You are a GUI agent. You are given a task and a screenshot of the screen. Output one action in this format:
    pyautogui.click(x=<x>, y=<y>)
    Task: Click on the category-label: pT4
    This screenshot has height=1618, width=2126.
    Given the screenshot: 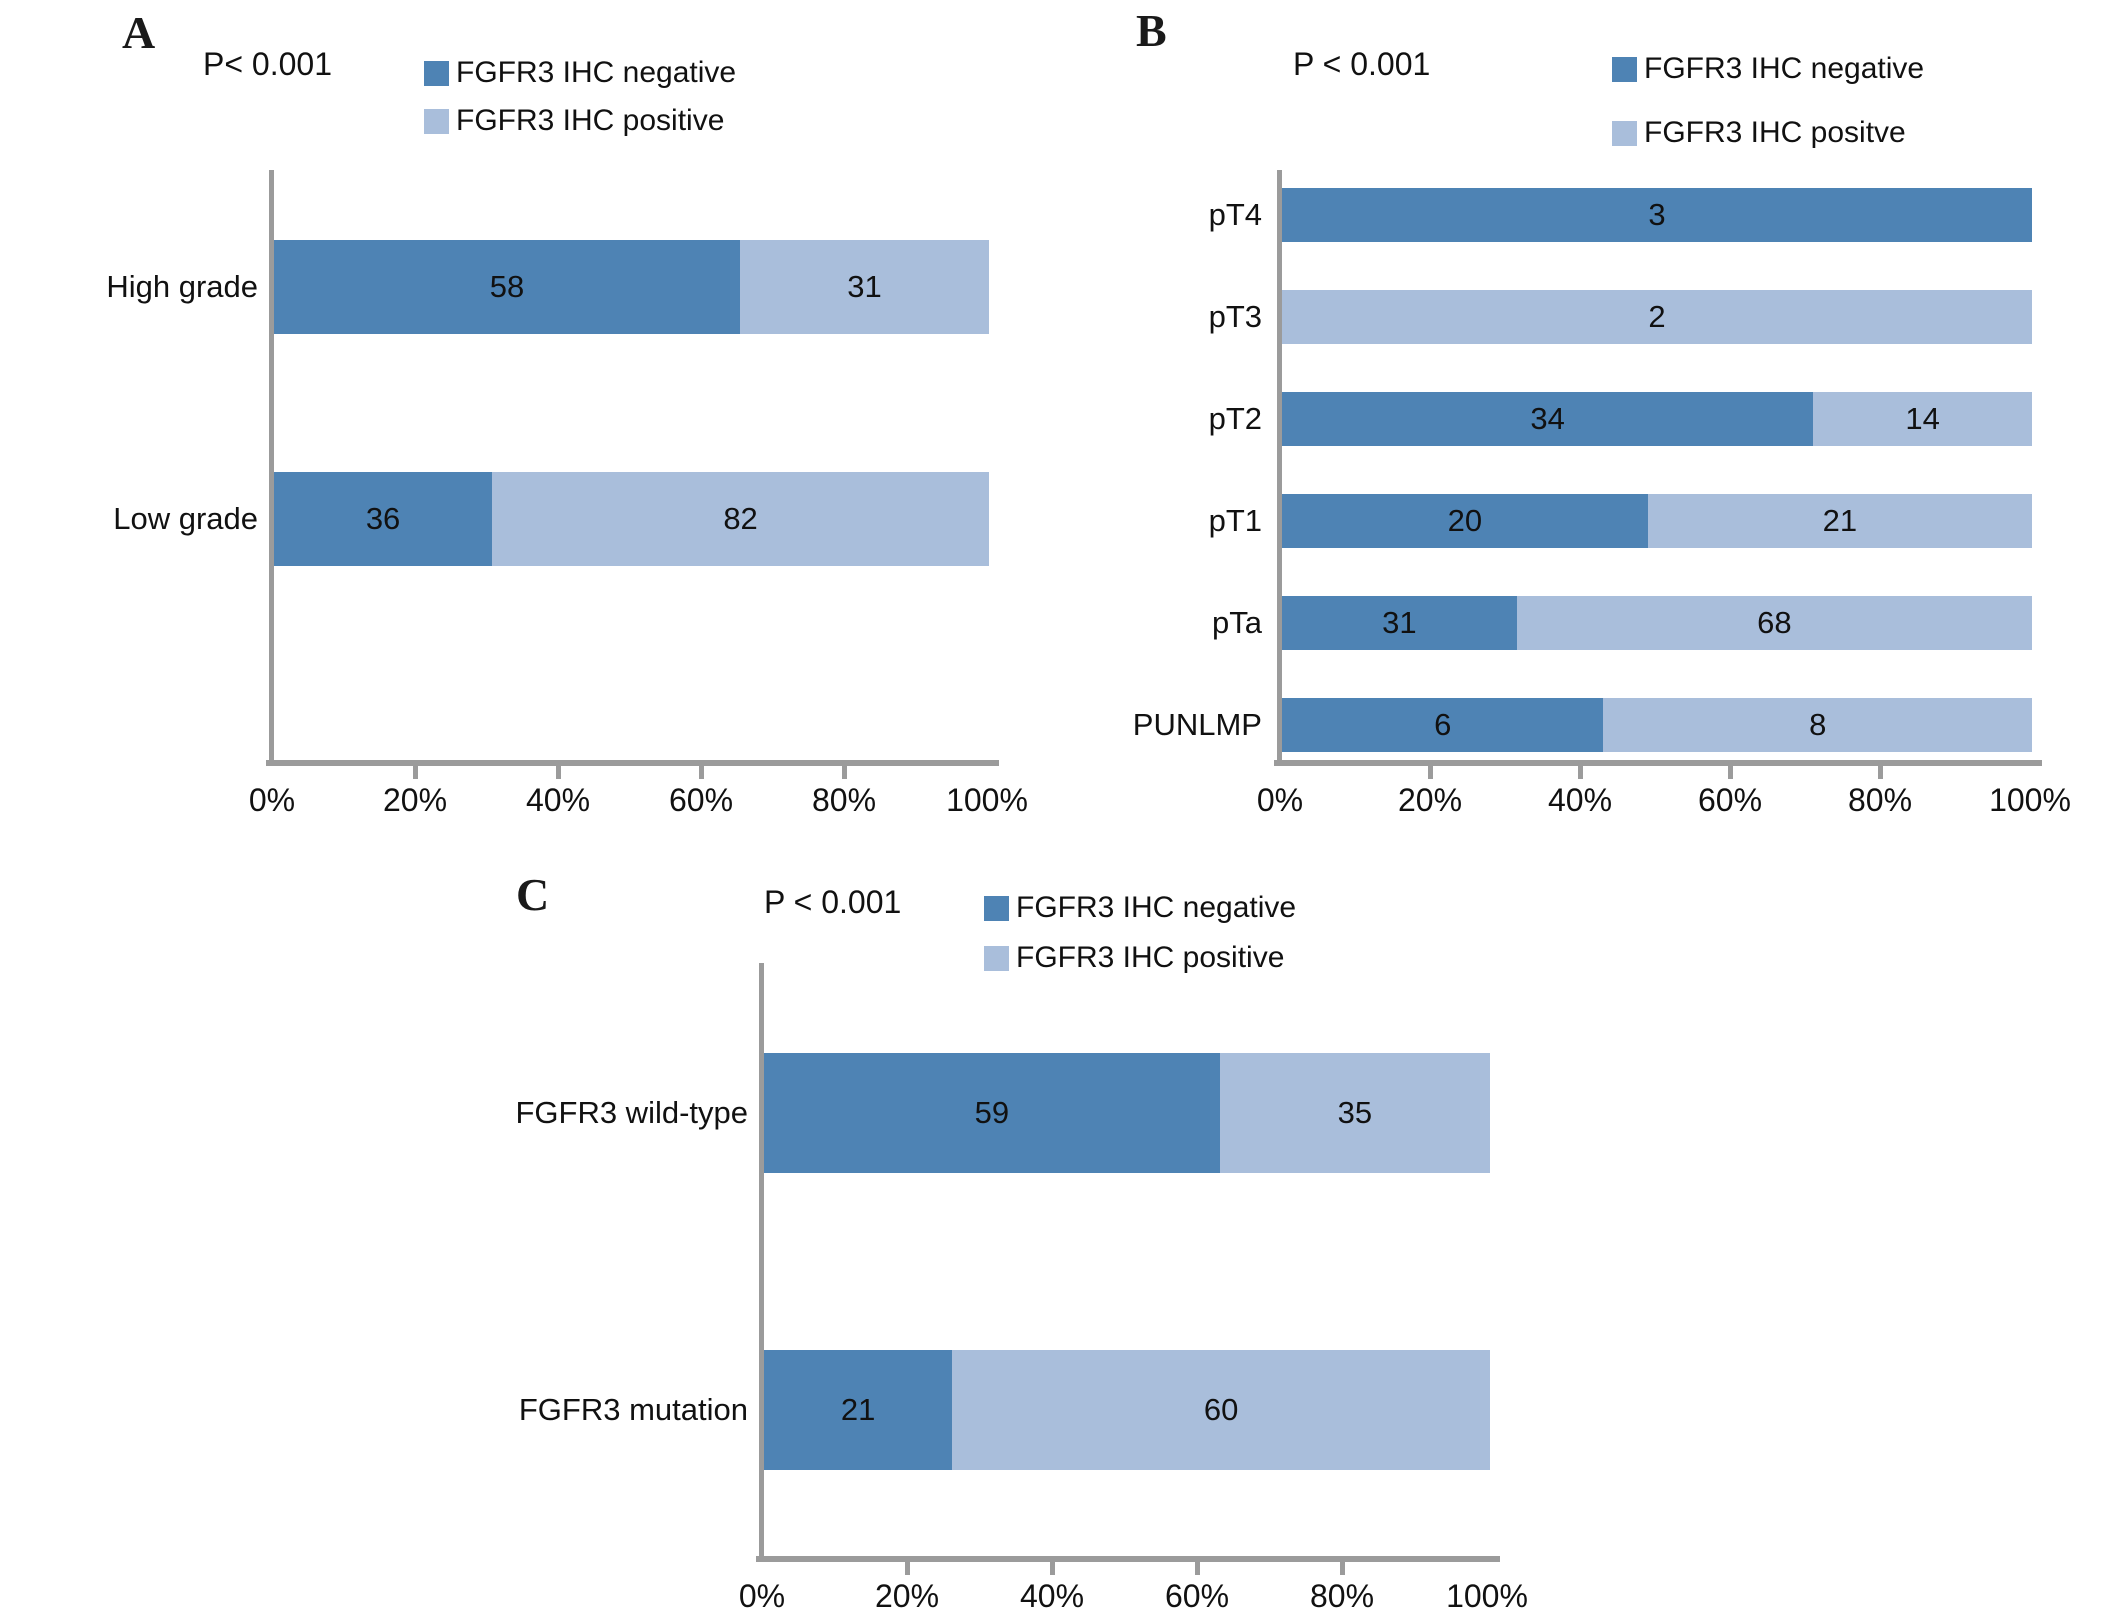 What is the action you would take?
    pyautogui.click(x=1235, y=214)
    